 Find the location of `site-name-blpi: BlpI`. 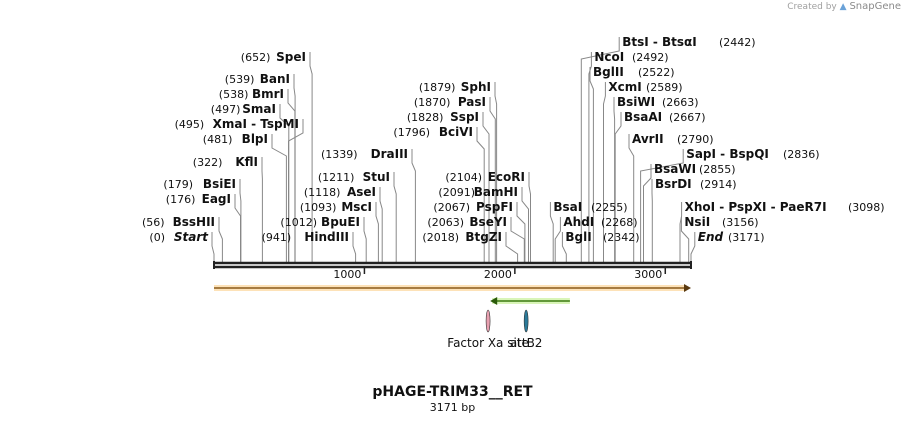

site-name-blpi: BlpI is located at coordinates (255, 139).